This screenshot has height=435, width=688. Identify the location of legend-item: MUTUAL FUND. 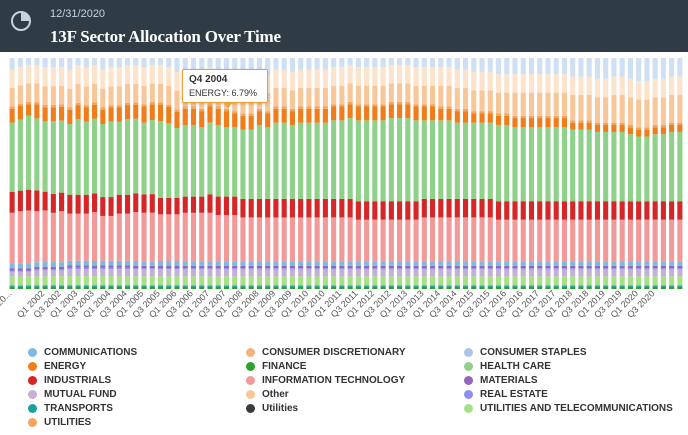
(72, 394).